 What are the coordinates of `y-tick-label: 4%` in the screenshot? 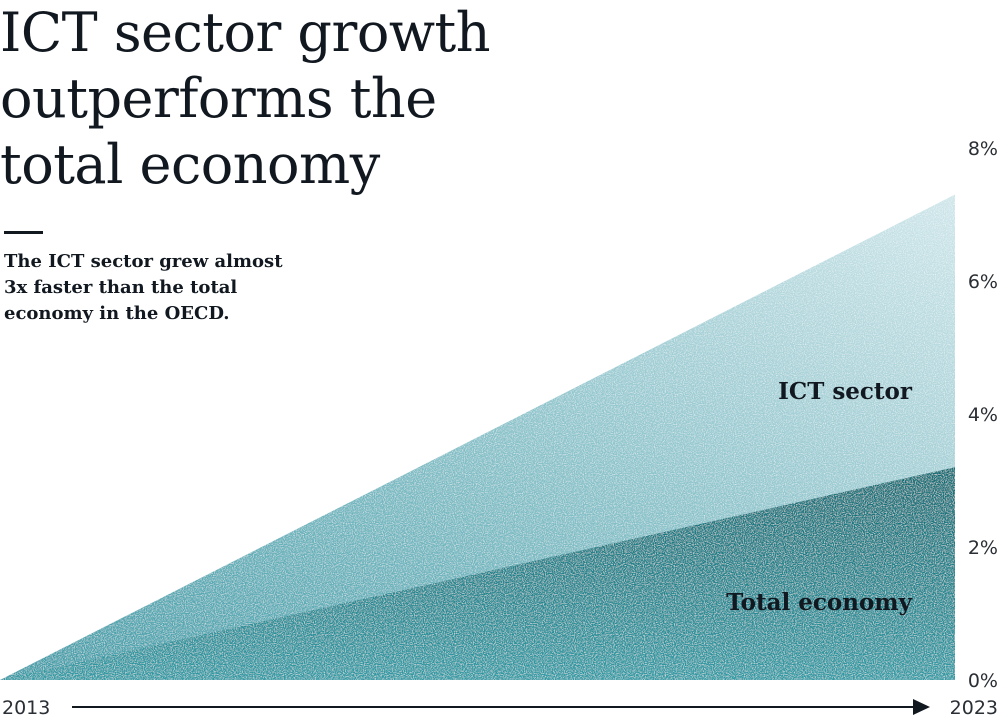 It's located at (983, 415).